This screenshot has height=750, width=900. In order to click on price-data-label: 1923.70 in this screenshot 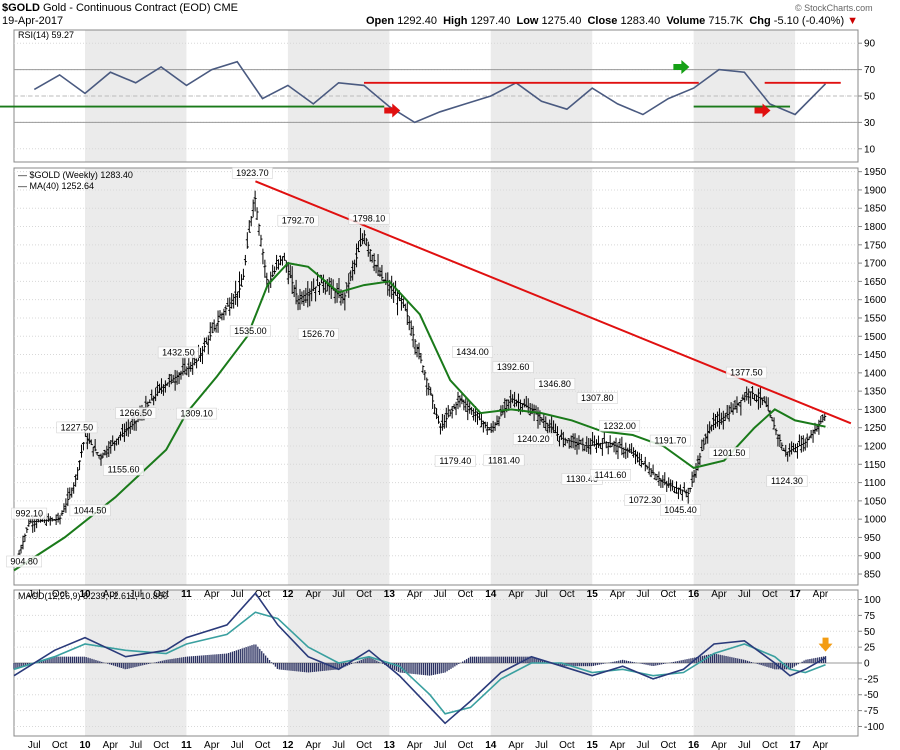, I will do `click(252, 173)`.